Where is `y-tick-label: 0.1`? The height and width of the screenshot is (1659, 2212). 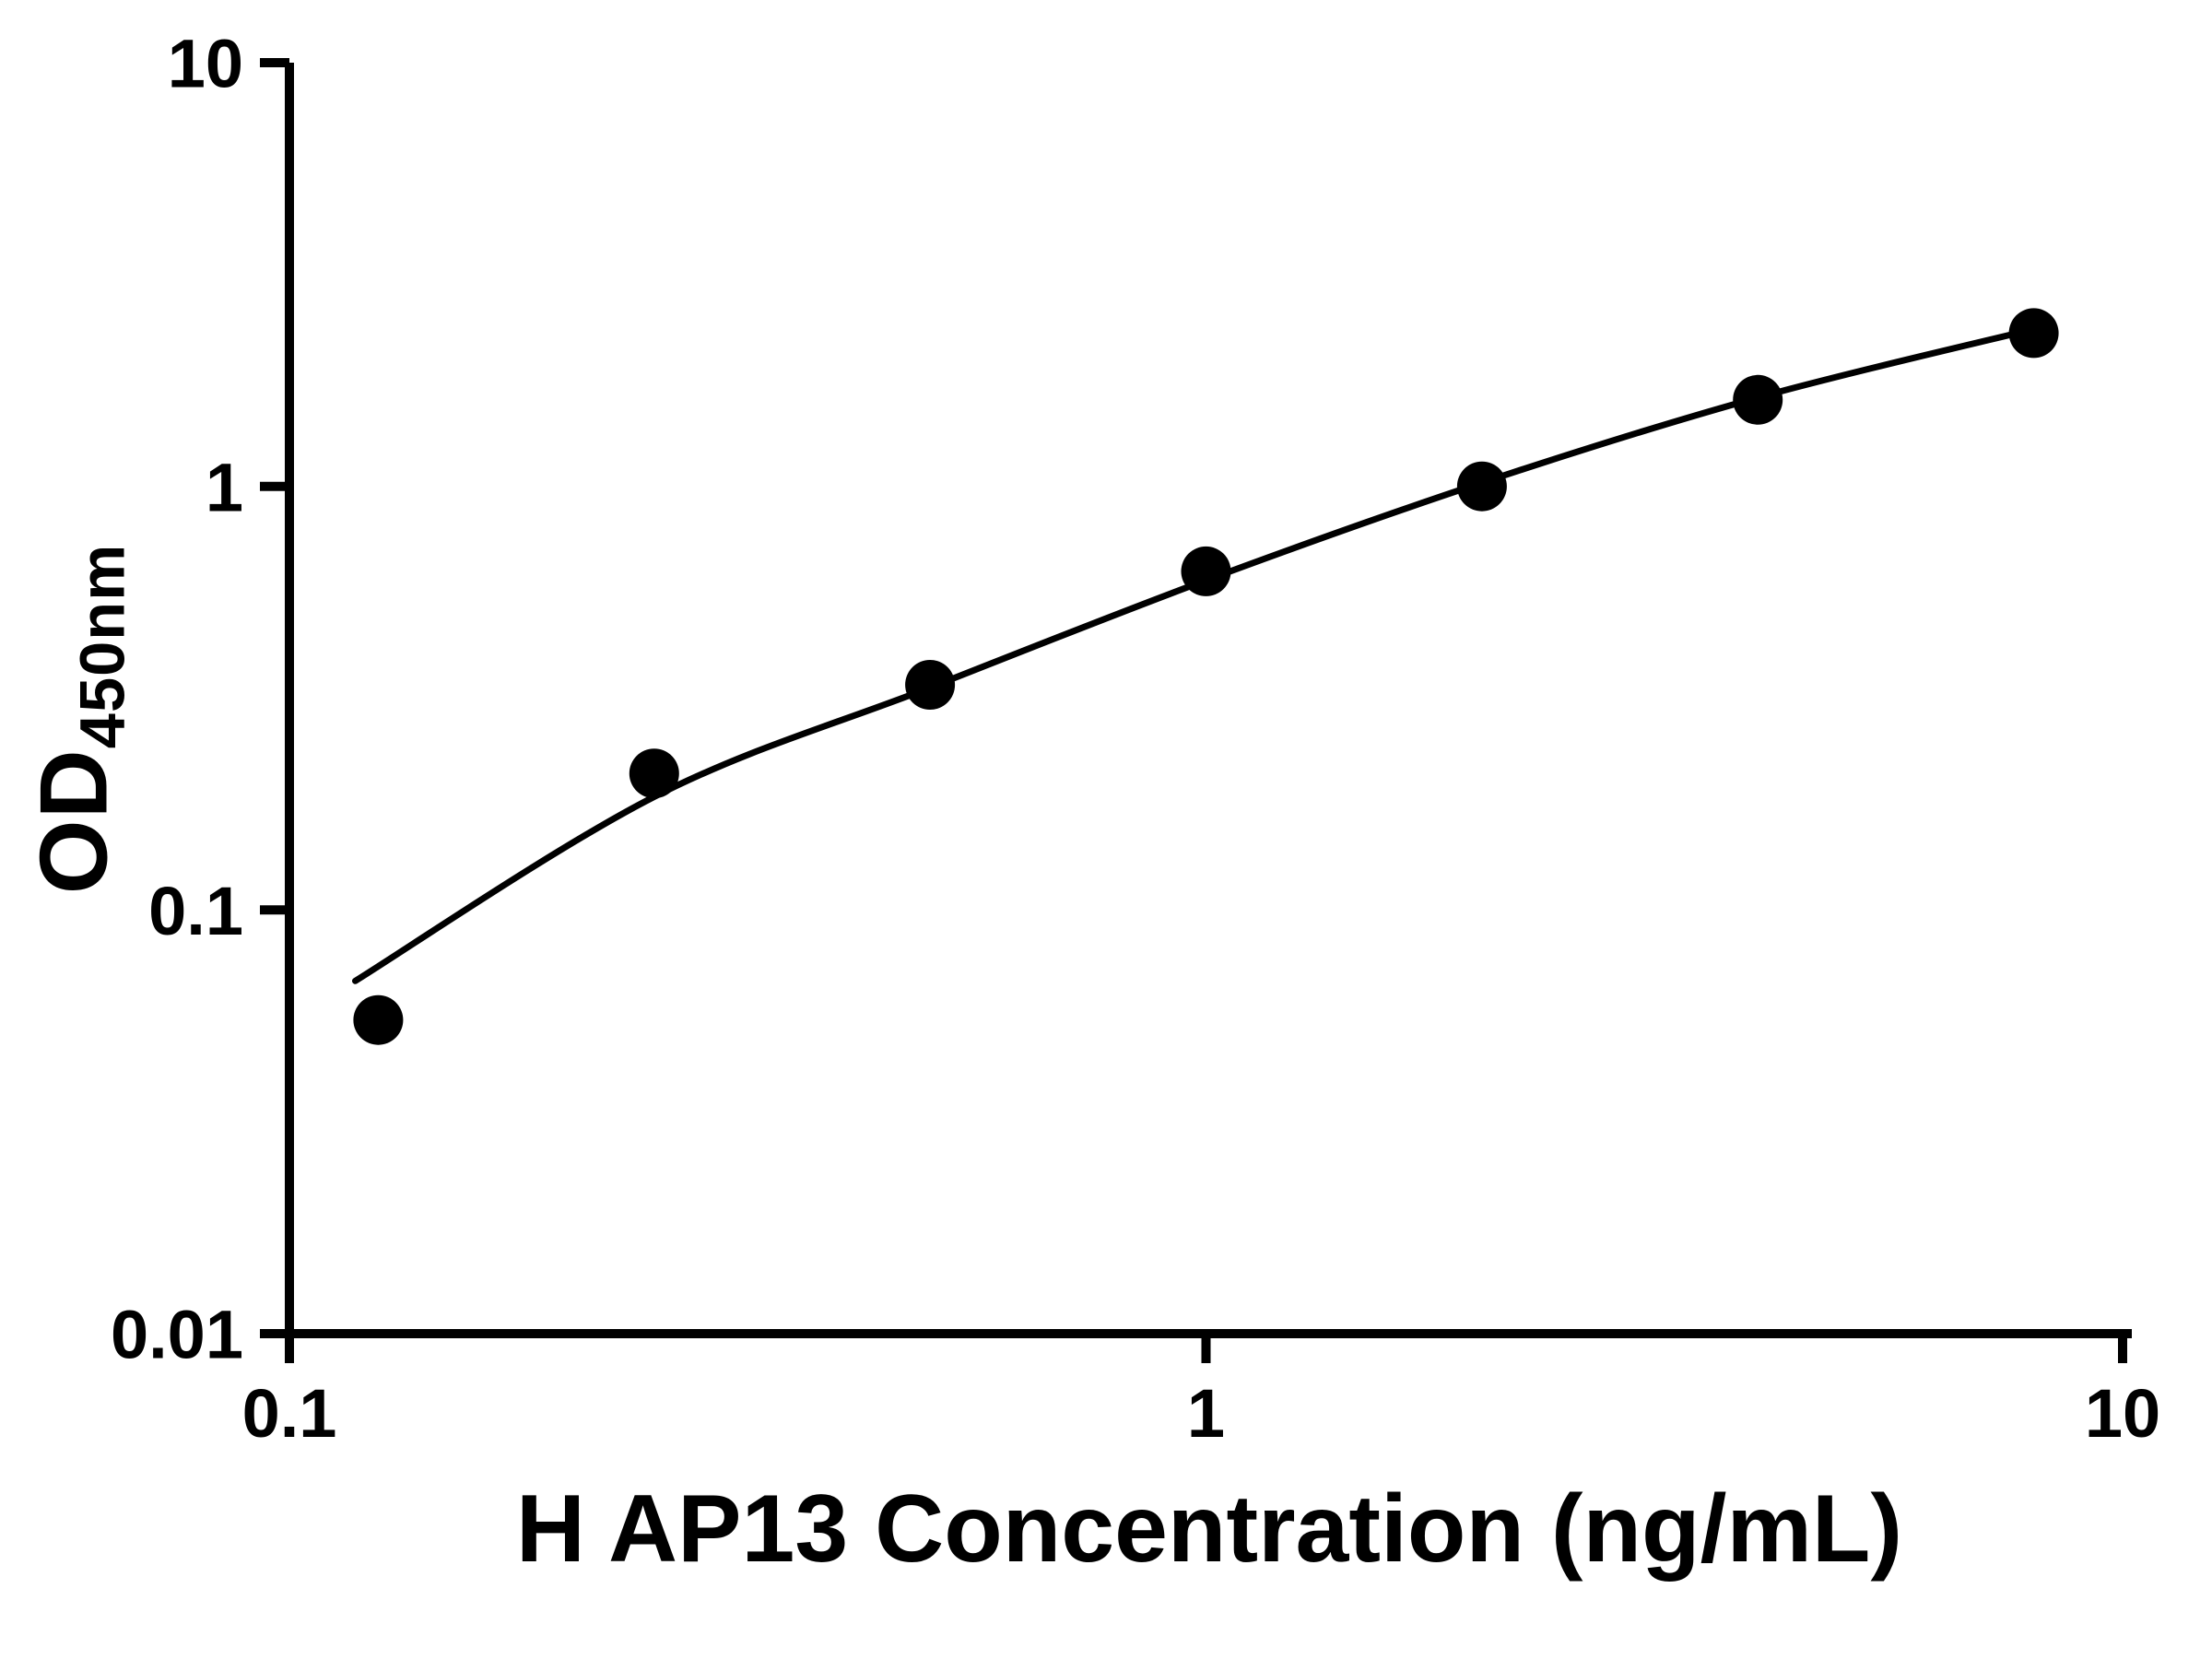
y-tick-label: 0.1 is located at coordinates (195, 911).